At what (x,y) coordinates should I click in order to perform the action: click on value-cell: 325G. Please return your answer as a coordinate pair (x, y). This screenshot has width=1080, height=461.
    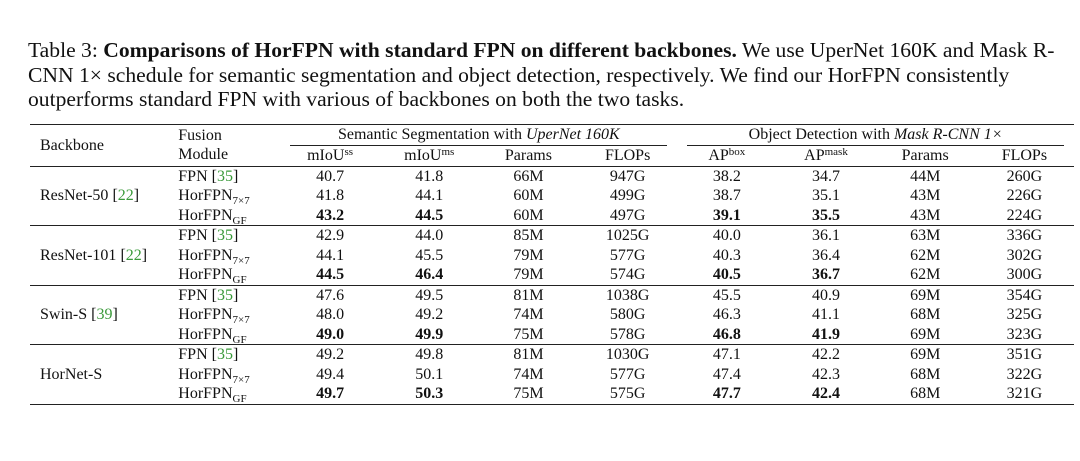
    Looking at the image, I should click on (1024, 314).